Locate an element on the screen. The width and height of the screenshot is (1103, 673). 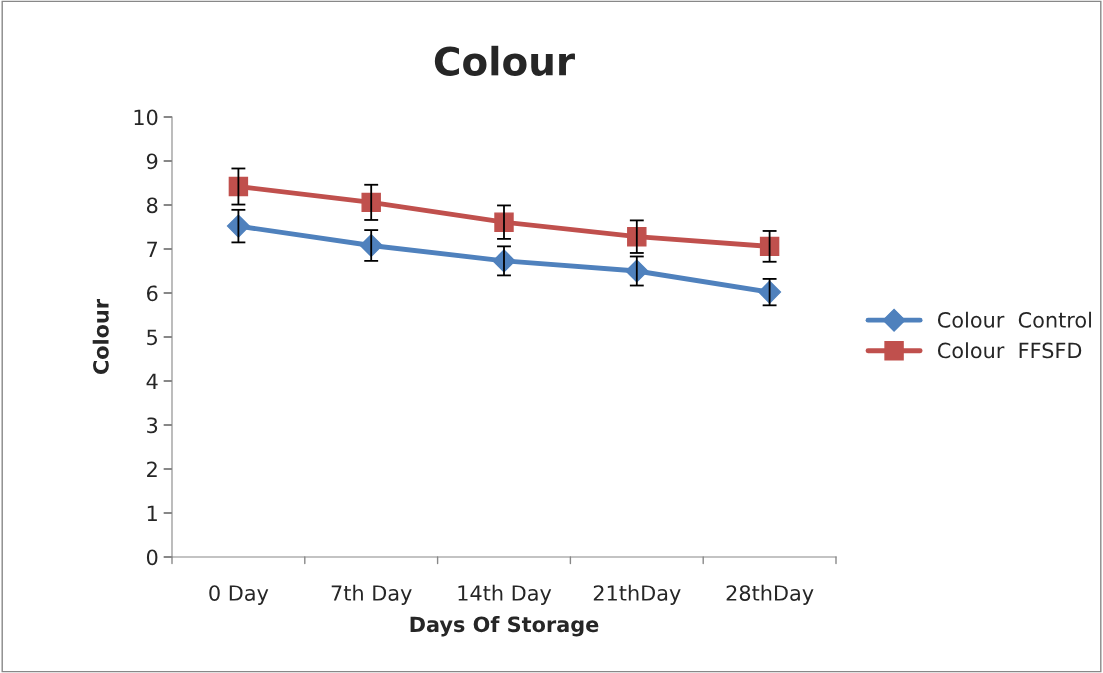
legend-label: Colour Control is located at coordinates (1014, 319).